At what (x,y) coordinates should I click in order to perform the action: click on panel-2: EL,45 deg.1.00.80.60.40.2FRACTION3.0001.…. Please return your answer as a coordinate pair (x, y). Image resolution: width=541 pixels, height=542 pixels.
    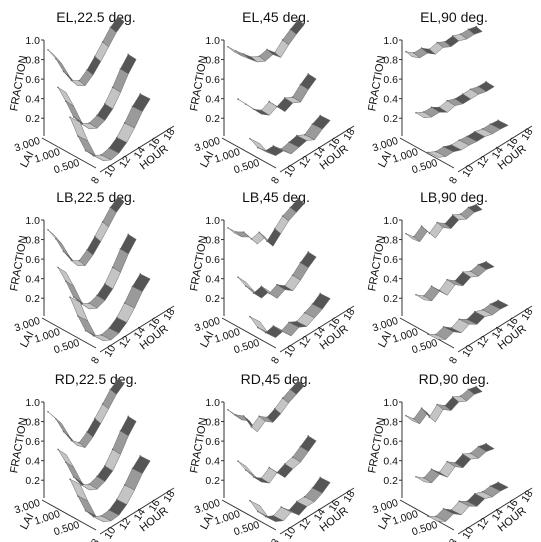
    Looking at the image, I should click on (272, 97).